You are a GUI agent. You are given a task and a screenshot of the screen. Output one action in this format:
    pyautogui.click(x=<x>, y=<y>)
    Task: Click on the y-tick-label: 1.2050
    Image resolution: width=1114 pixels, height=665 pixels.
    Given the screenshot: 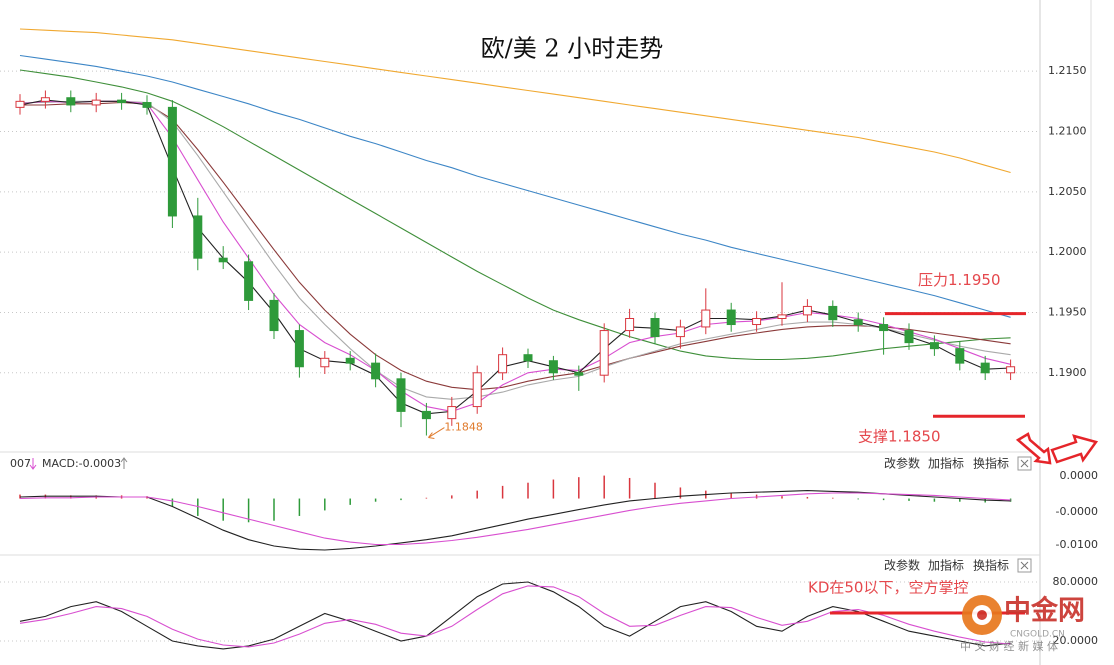 What is the action you would take?
    pyautogui.click(x=1067, y=191)
    